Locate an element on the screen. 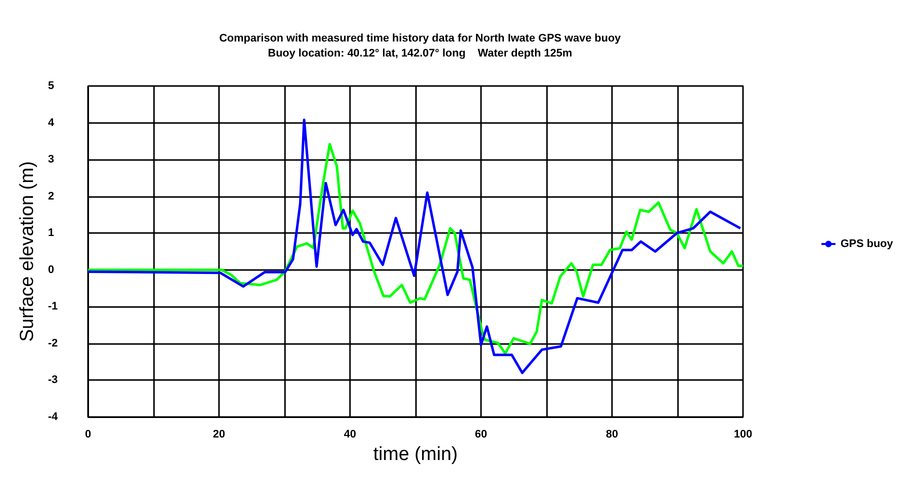 Image resolution: width=908 pixels, height=488 pixels. chart-subtitle: Buoy location: 40.12° lat, 142.07° long Water depth 125m is located at coordinates (420, 54).